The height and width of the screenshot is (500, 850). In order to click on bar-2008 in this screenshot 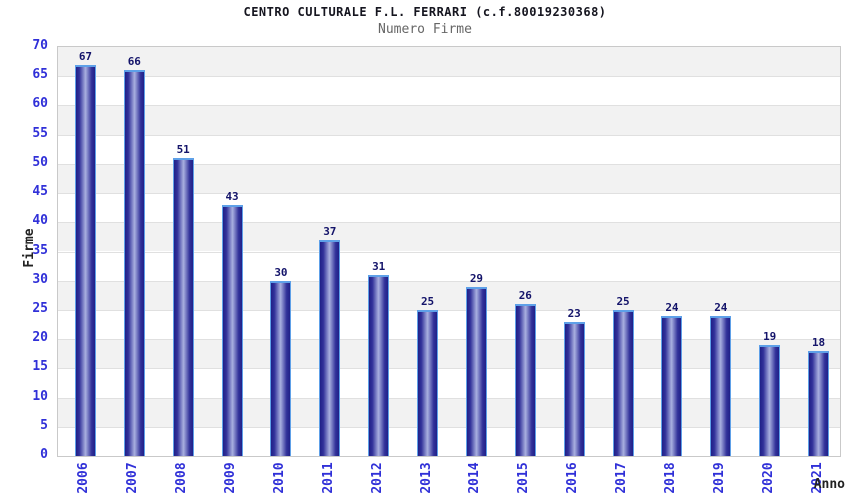, I will do `click(183, 307)`.